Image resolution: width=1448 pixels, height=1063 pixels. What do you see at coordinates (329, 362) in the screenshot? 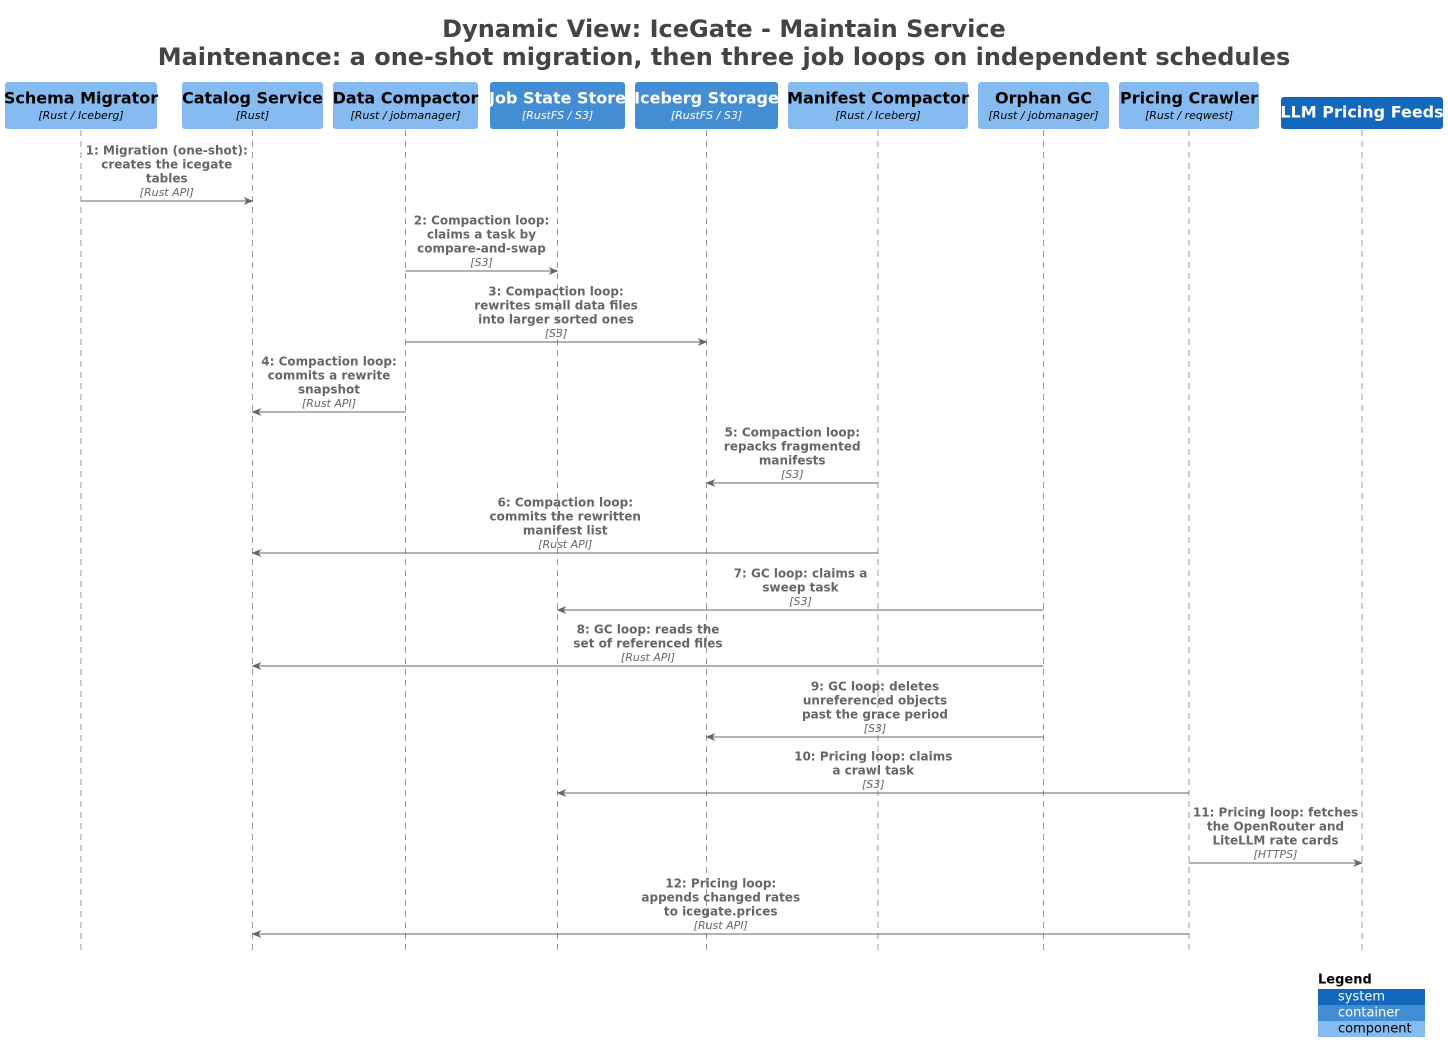
I see `message-label: 4: Compaction loop:` at bounding box center [329, 362].